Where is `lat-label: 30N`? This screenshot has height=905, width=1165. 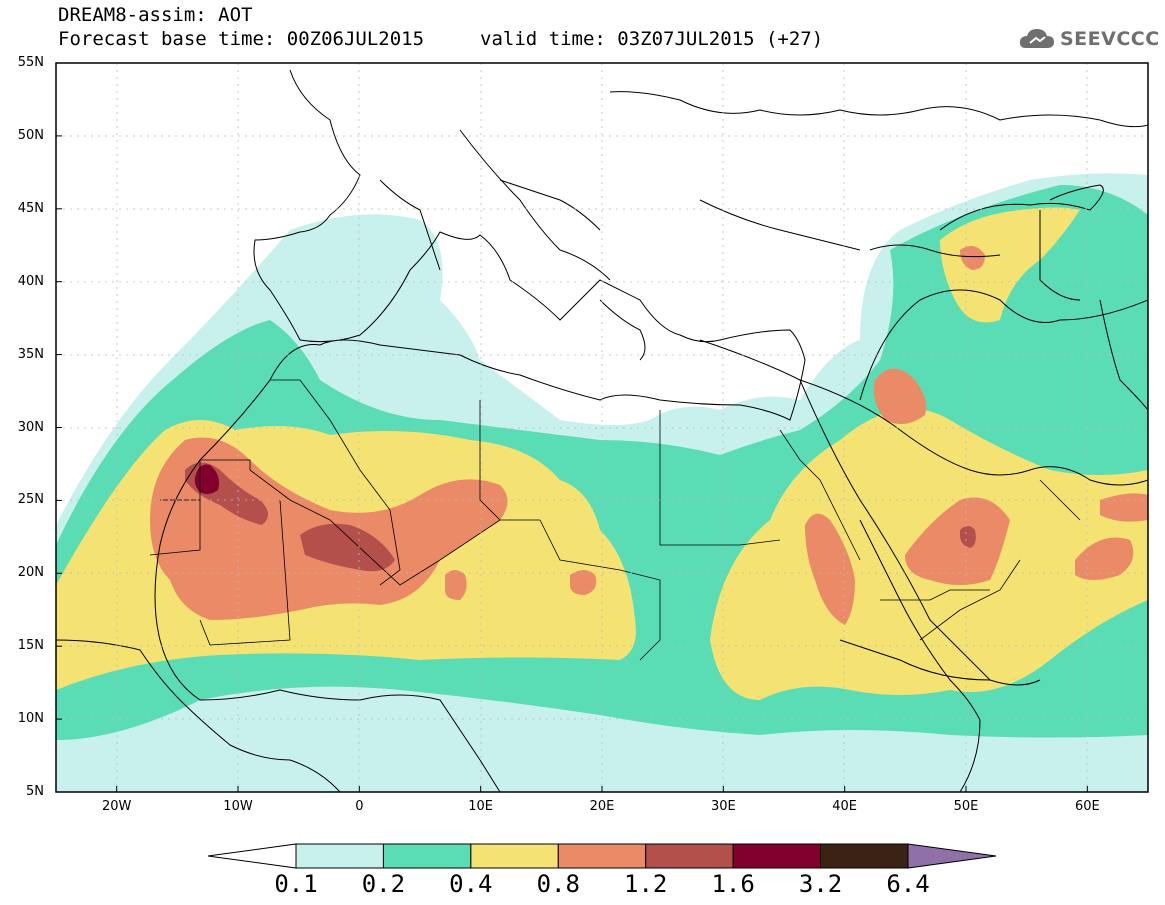
lat-label: 30N is located at coordinates (30, 427).